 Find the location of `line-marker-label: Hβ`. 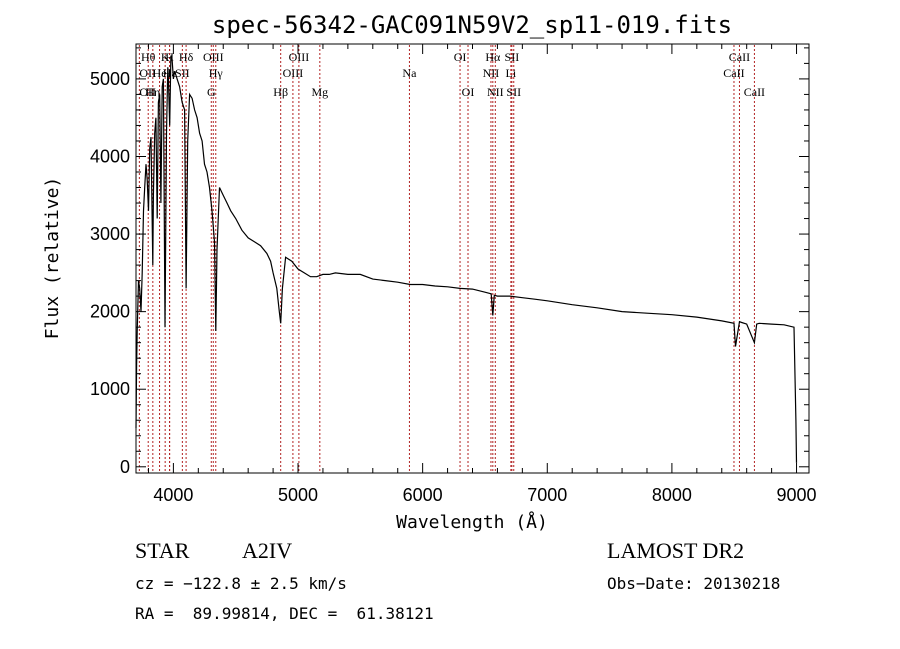

line-marker-label: Hβ is located at coordinates (280, 92).